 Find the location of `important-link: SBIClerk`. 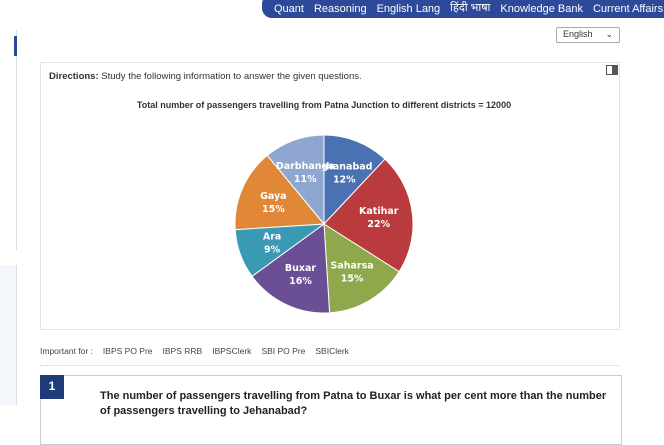

important-link: SBIClerk is located at coordinates (332, 351).